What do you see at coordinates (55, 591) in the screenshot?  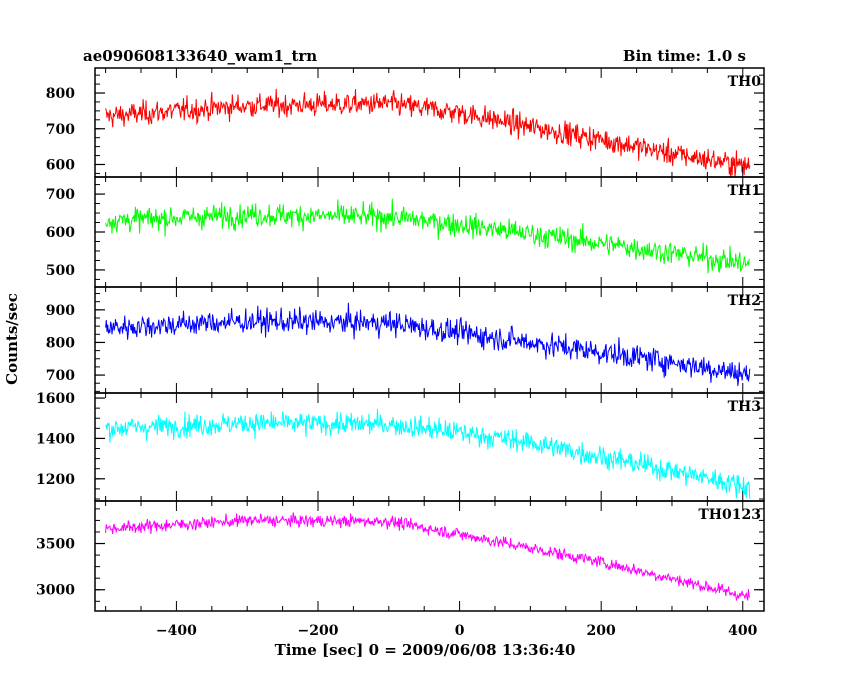 I see `y-tick-label: 3000` at bounding box center [55, 591].